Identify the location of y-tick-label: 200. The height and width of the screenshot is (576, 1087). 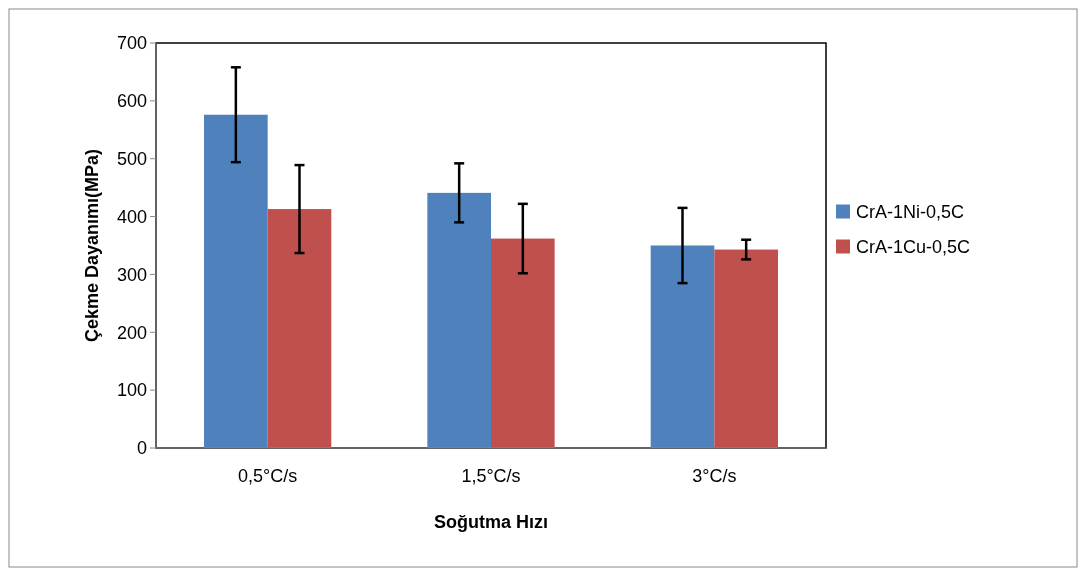
(131, 332).